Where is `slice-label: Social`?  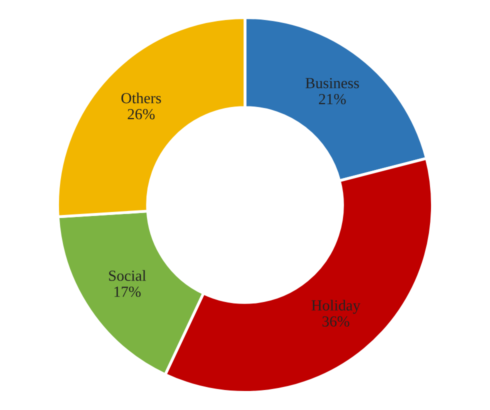 slice-label: Social is located at coordinates (127, 275).